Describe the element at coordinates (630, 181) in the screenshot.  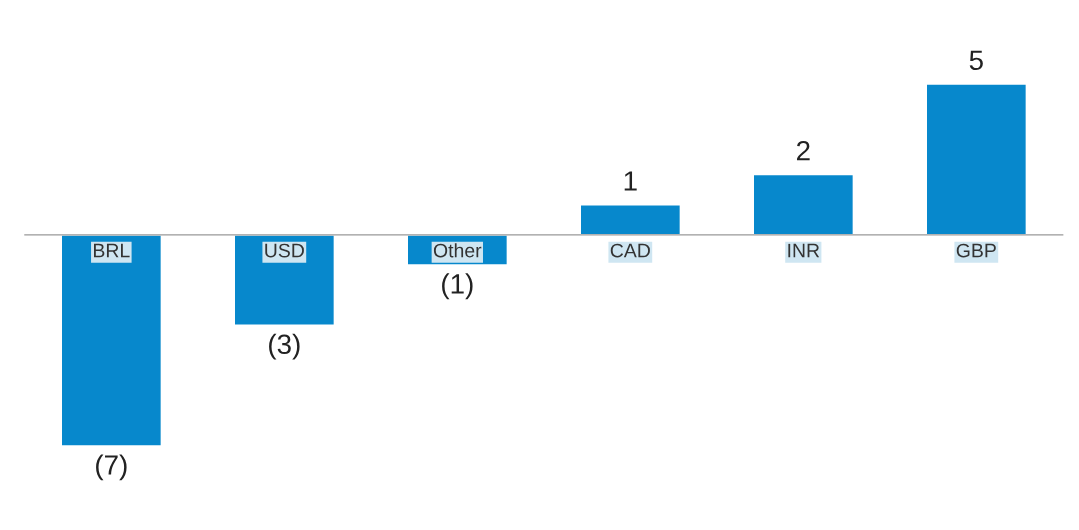
I see `data-label: 1` at that location.